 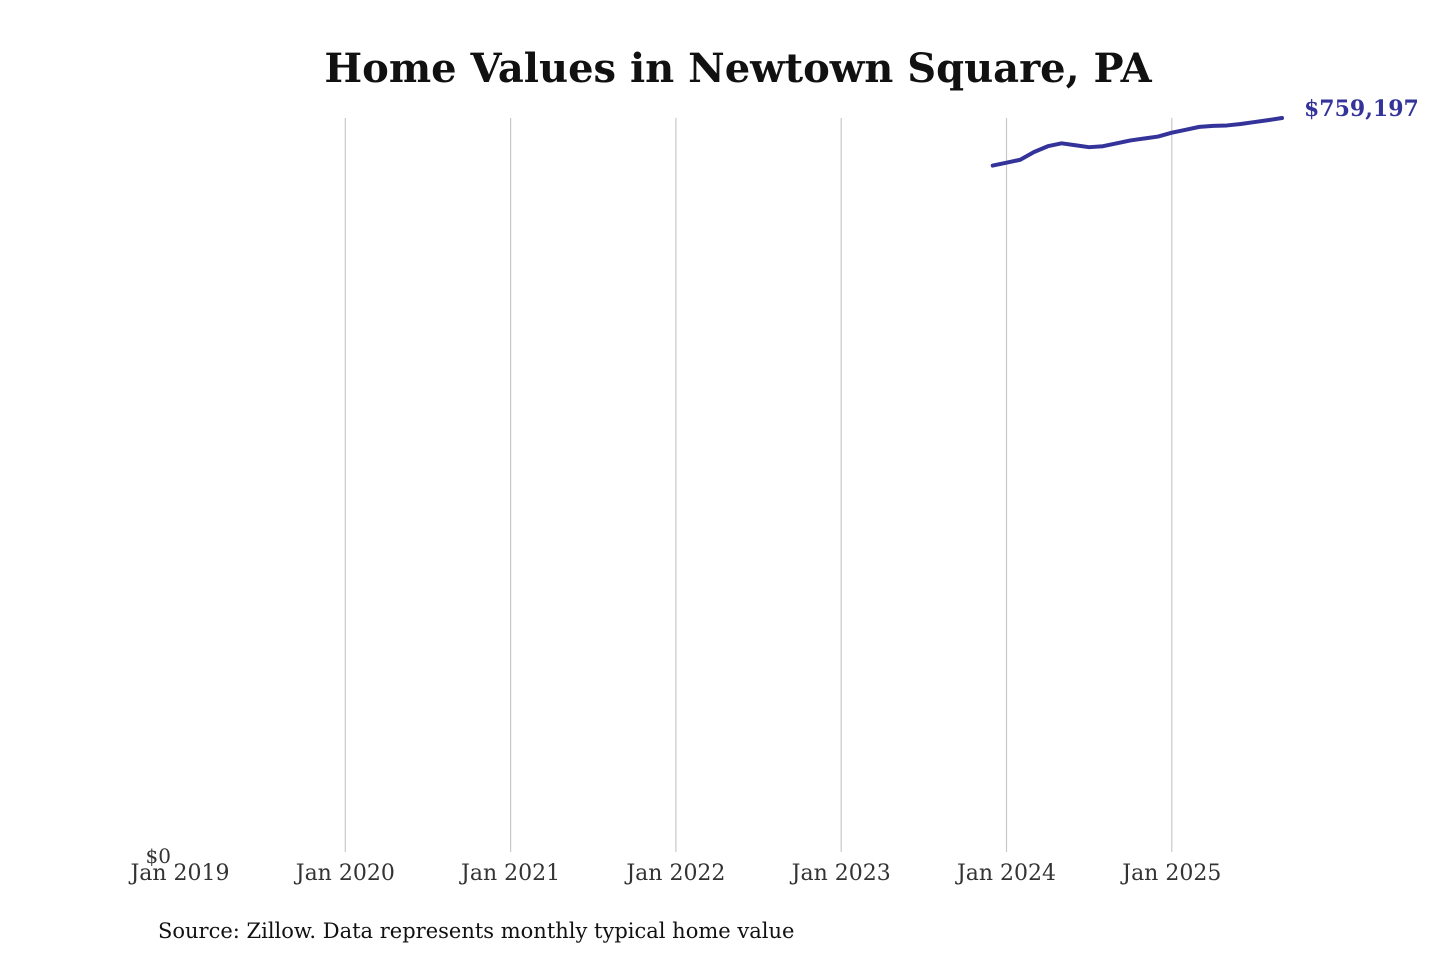 I want to click on series-lines, so click(x=1137, y=142).